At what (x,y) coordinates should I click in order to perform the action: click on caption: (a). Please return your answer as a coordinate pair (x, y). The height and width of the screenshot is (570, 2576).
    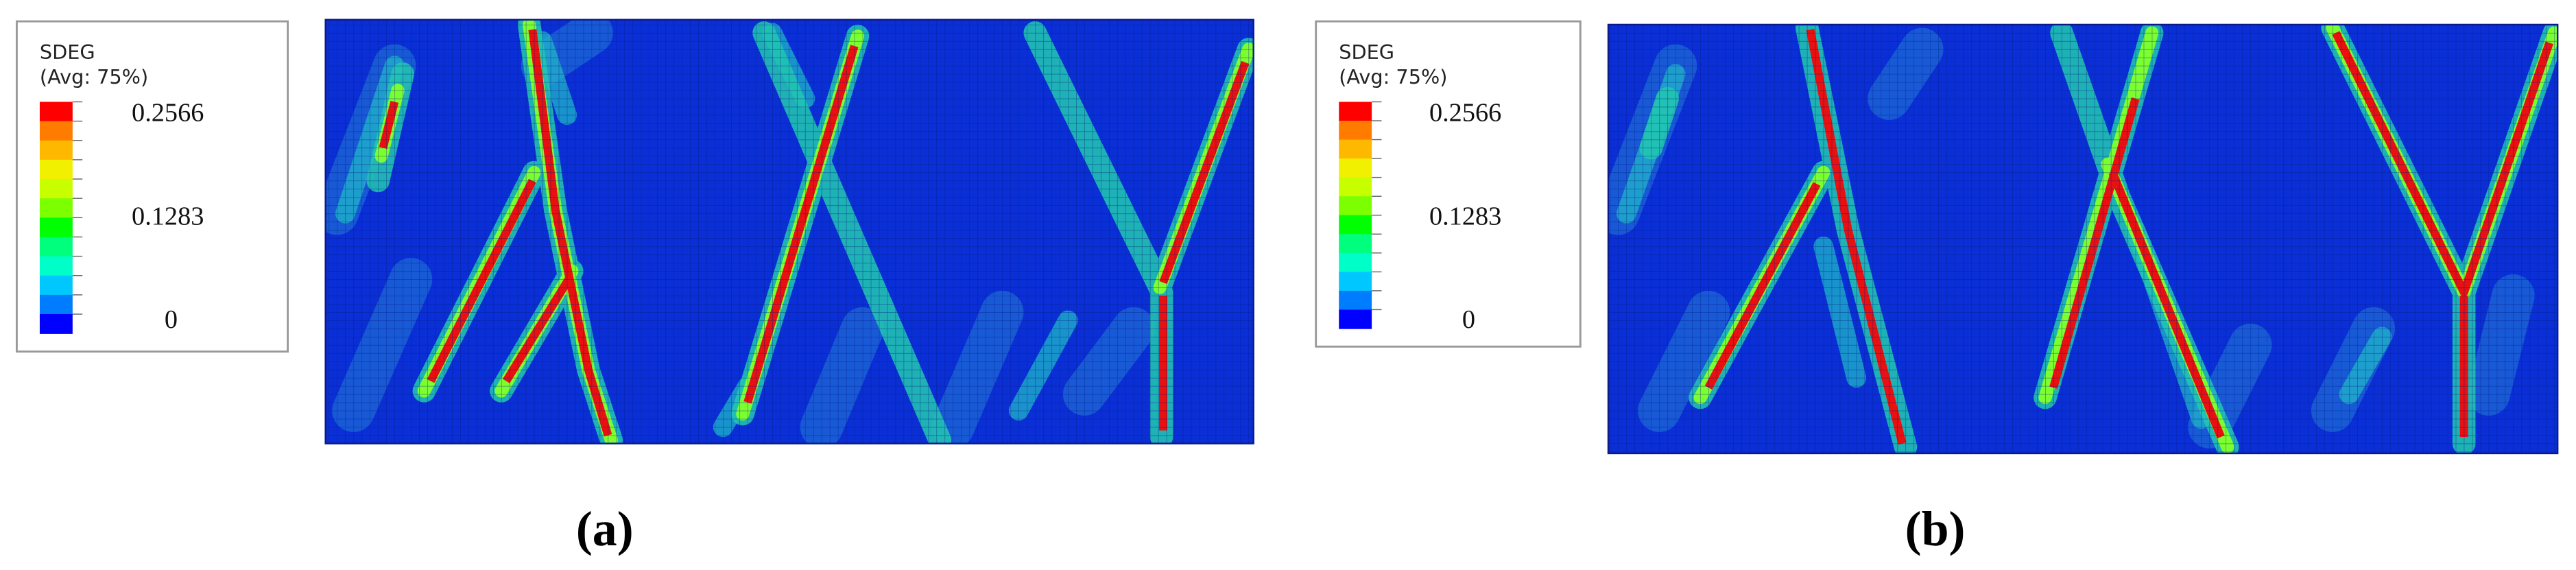
    Looking at the image, I should click on (605, 528).